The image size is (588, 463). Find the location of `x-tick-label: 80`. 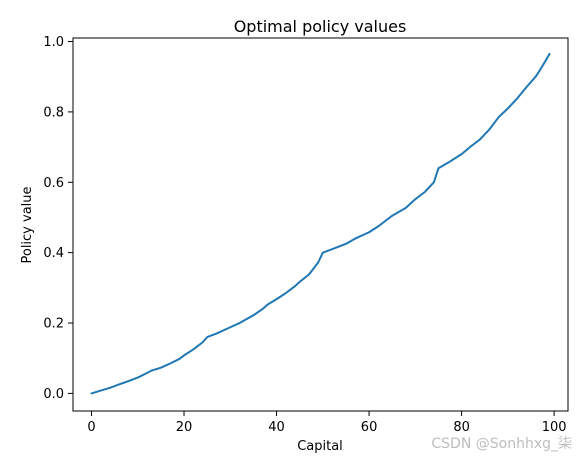

x-tick-label: 80 is located at coordinates (461, 427).